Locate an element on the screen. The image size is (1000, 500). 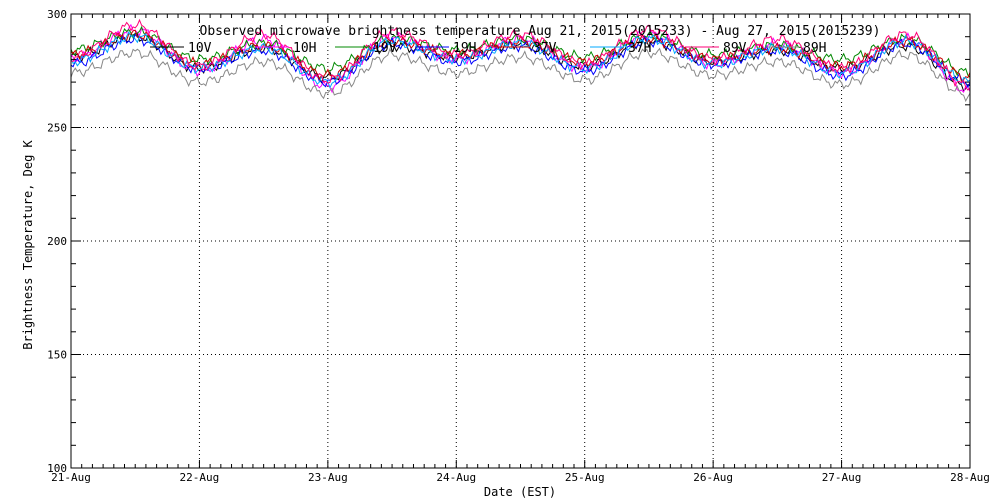
series-line-89v is located at coordinates (520, 54).